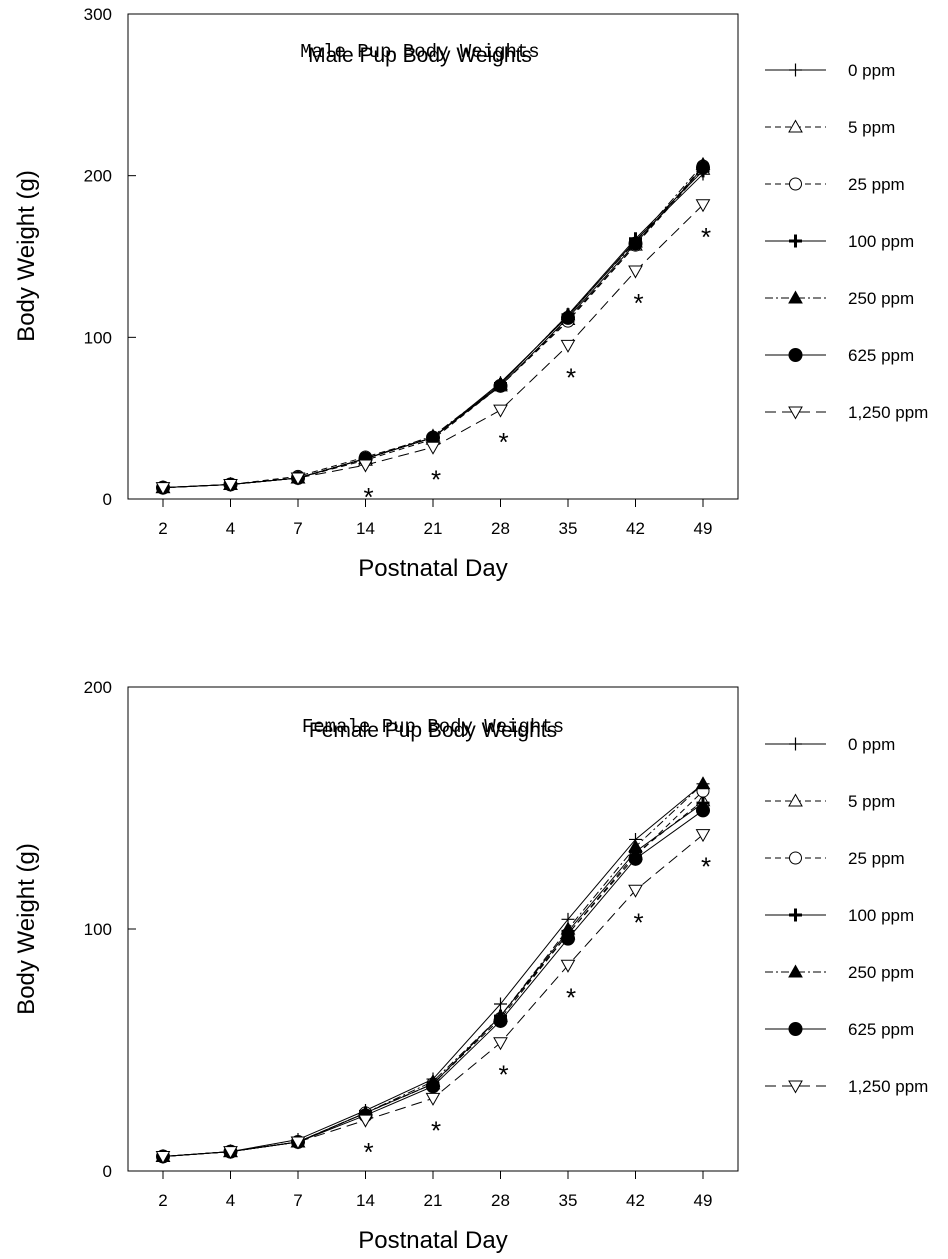 This screenshot has width=948, height=1259. I want to click on y-tick-label: 200, so click(98, 687).